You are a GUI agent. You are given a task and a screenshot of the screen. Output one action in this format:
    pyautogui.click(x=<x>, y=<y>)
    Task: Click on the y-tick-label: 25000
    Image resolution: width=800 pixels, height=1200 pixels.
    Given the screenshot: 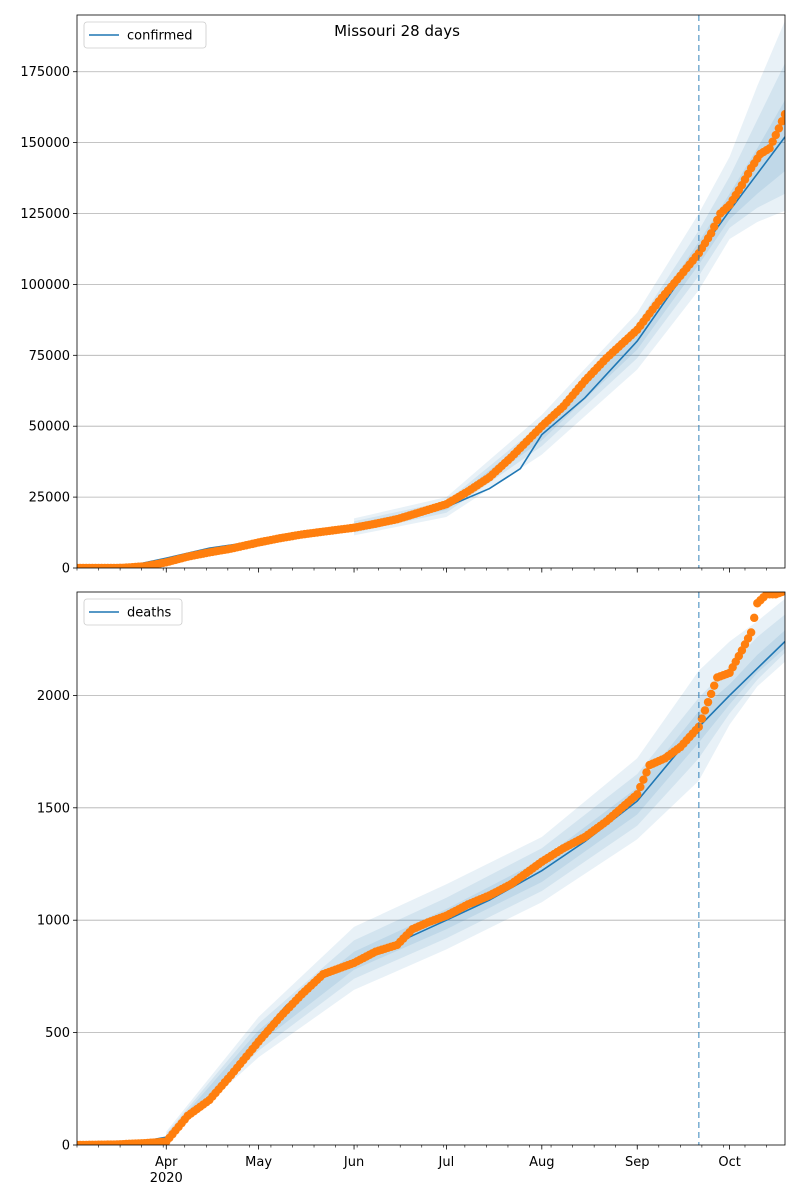 What is the action you would take?
    pyautogui.click(x=49, y=498)
    